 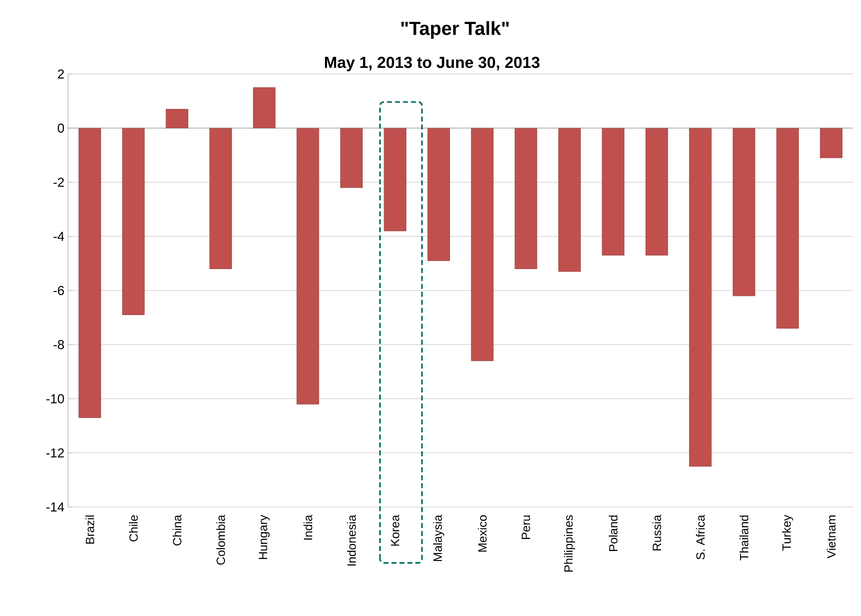 I want to click on x-tick-label: Hungary, so click(x=264, y=536).